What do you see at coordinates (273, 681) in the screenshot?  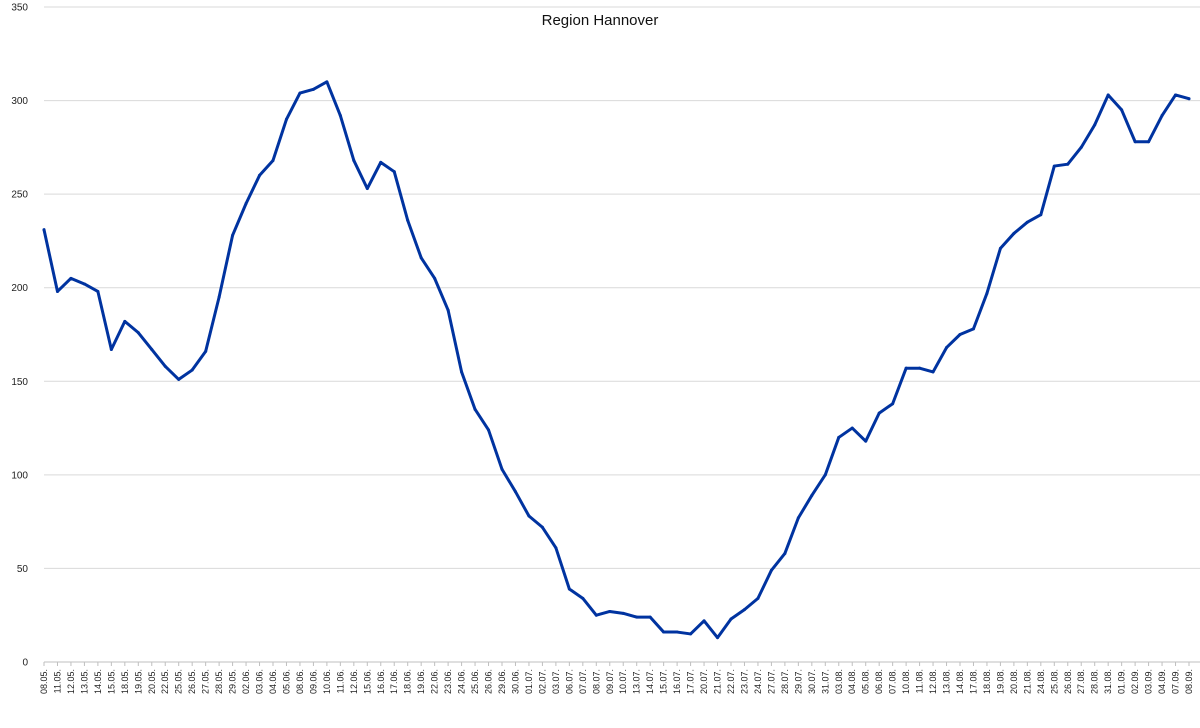 I see `x-tick-label: 04.06.` at bounding box center [273, 681].